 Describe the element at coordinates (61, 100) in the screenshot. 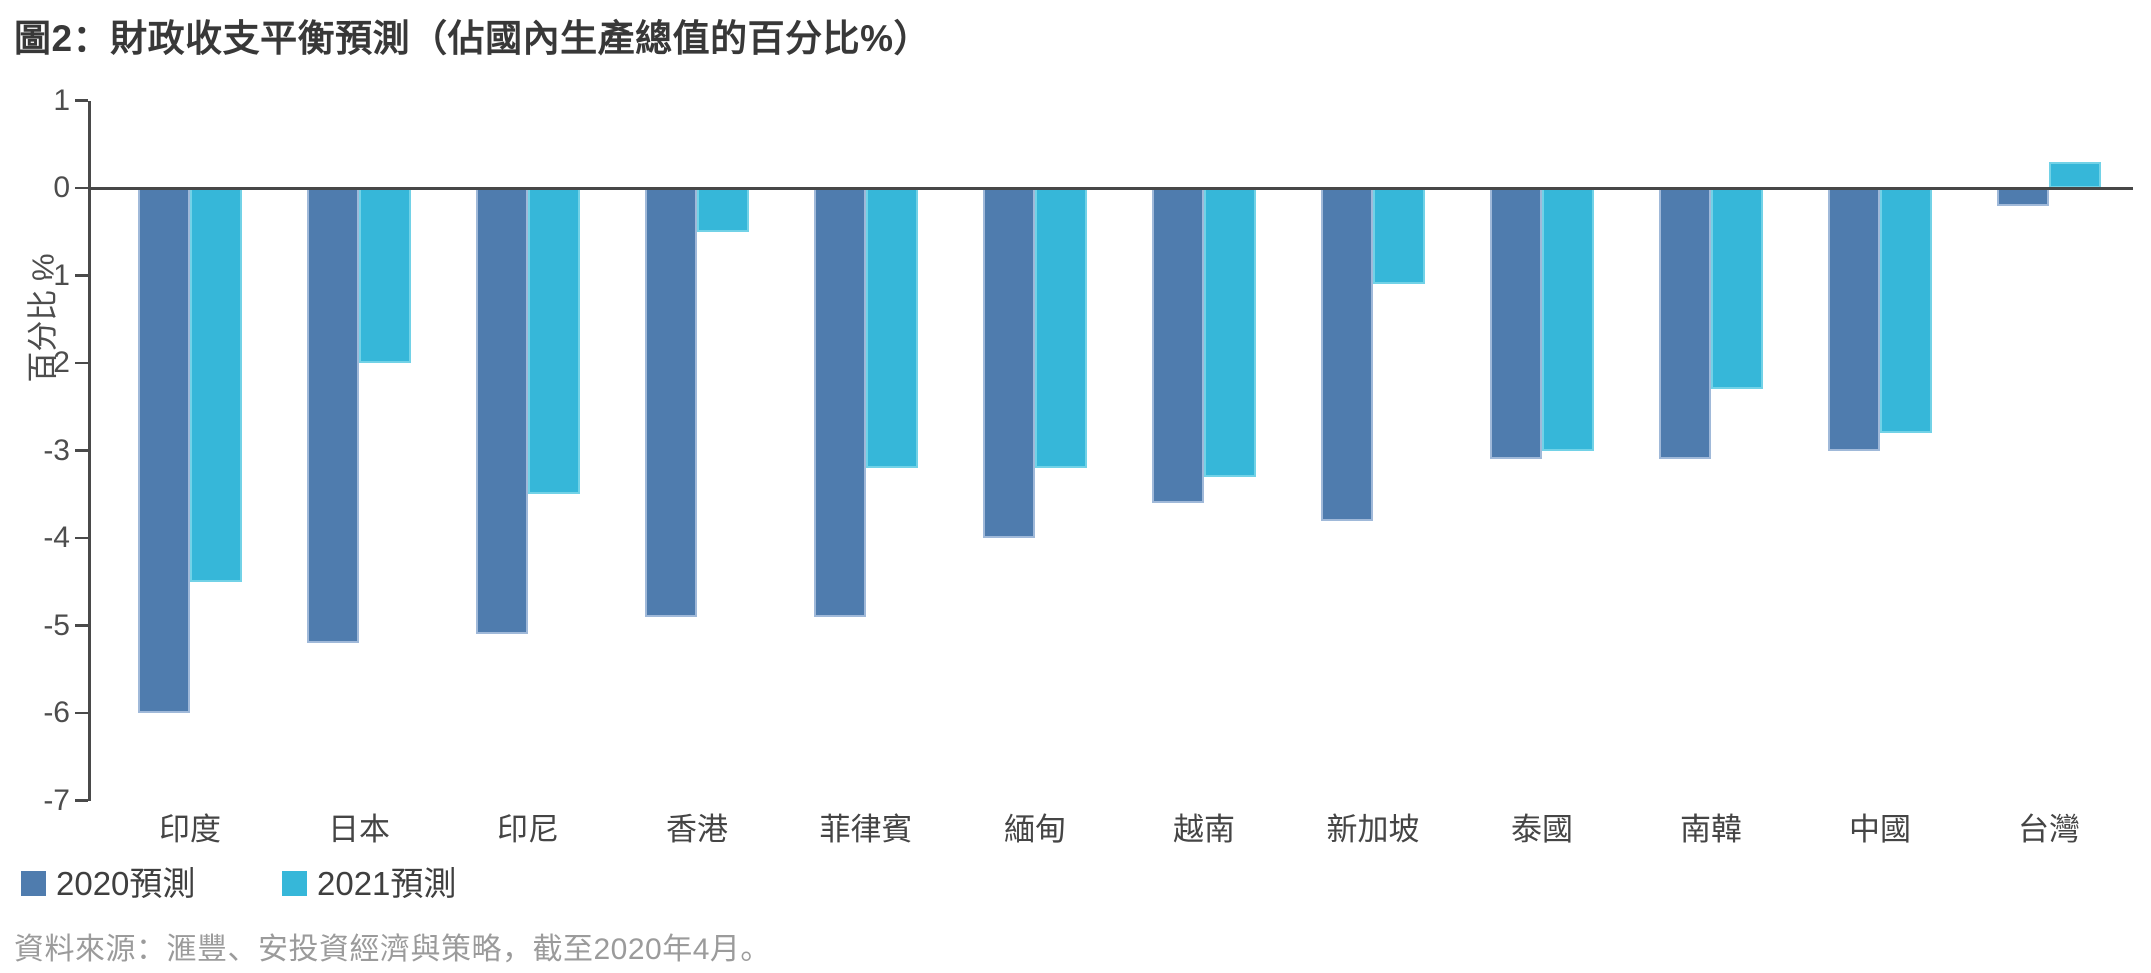

I see `y-tick-label: 1` at that location.